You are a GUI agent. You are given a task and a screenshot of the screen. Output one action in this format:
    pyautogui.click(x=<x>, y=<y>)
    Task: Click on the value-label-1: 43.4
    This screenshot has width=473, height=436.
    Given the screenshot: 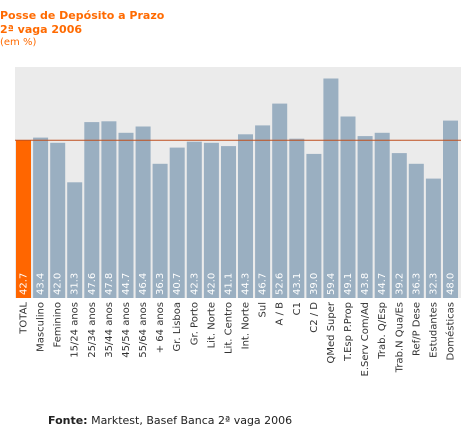 What is the action you would take?
    pyautogui.click(x=41, y=284)
    